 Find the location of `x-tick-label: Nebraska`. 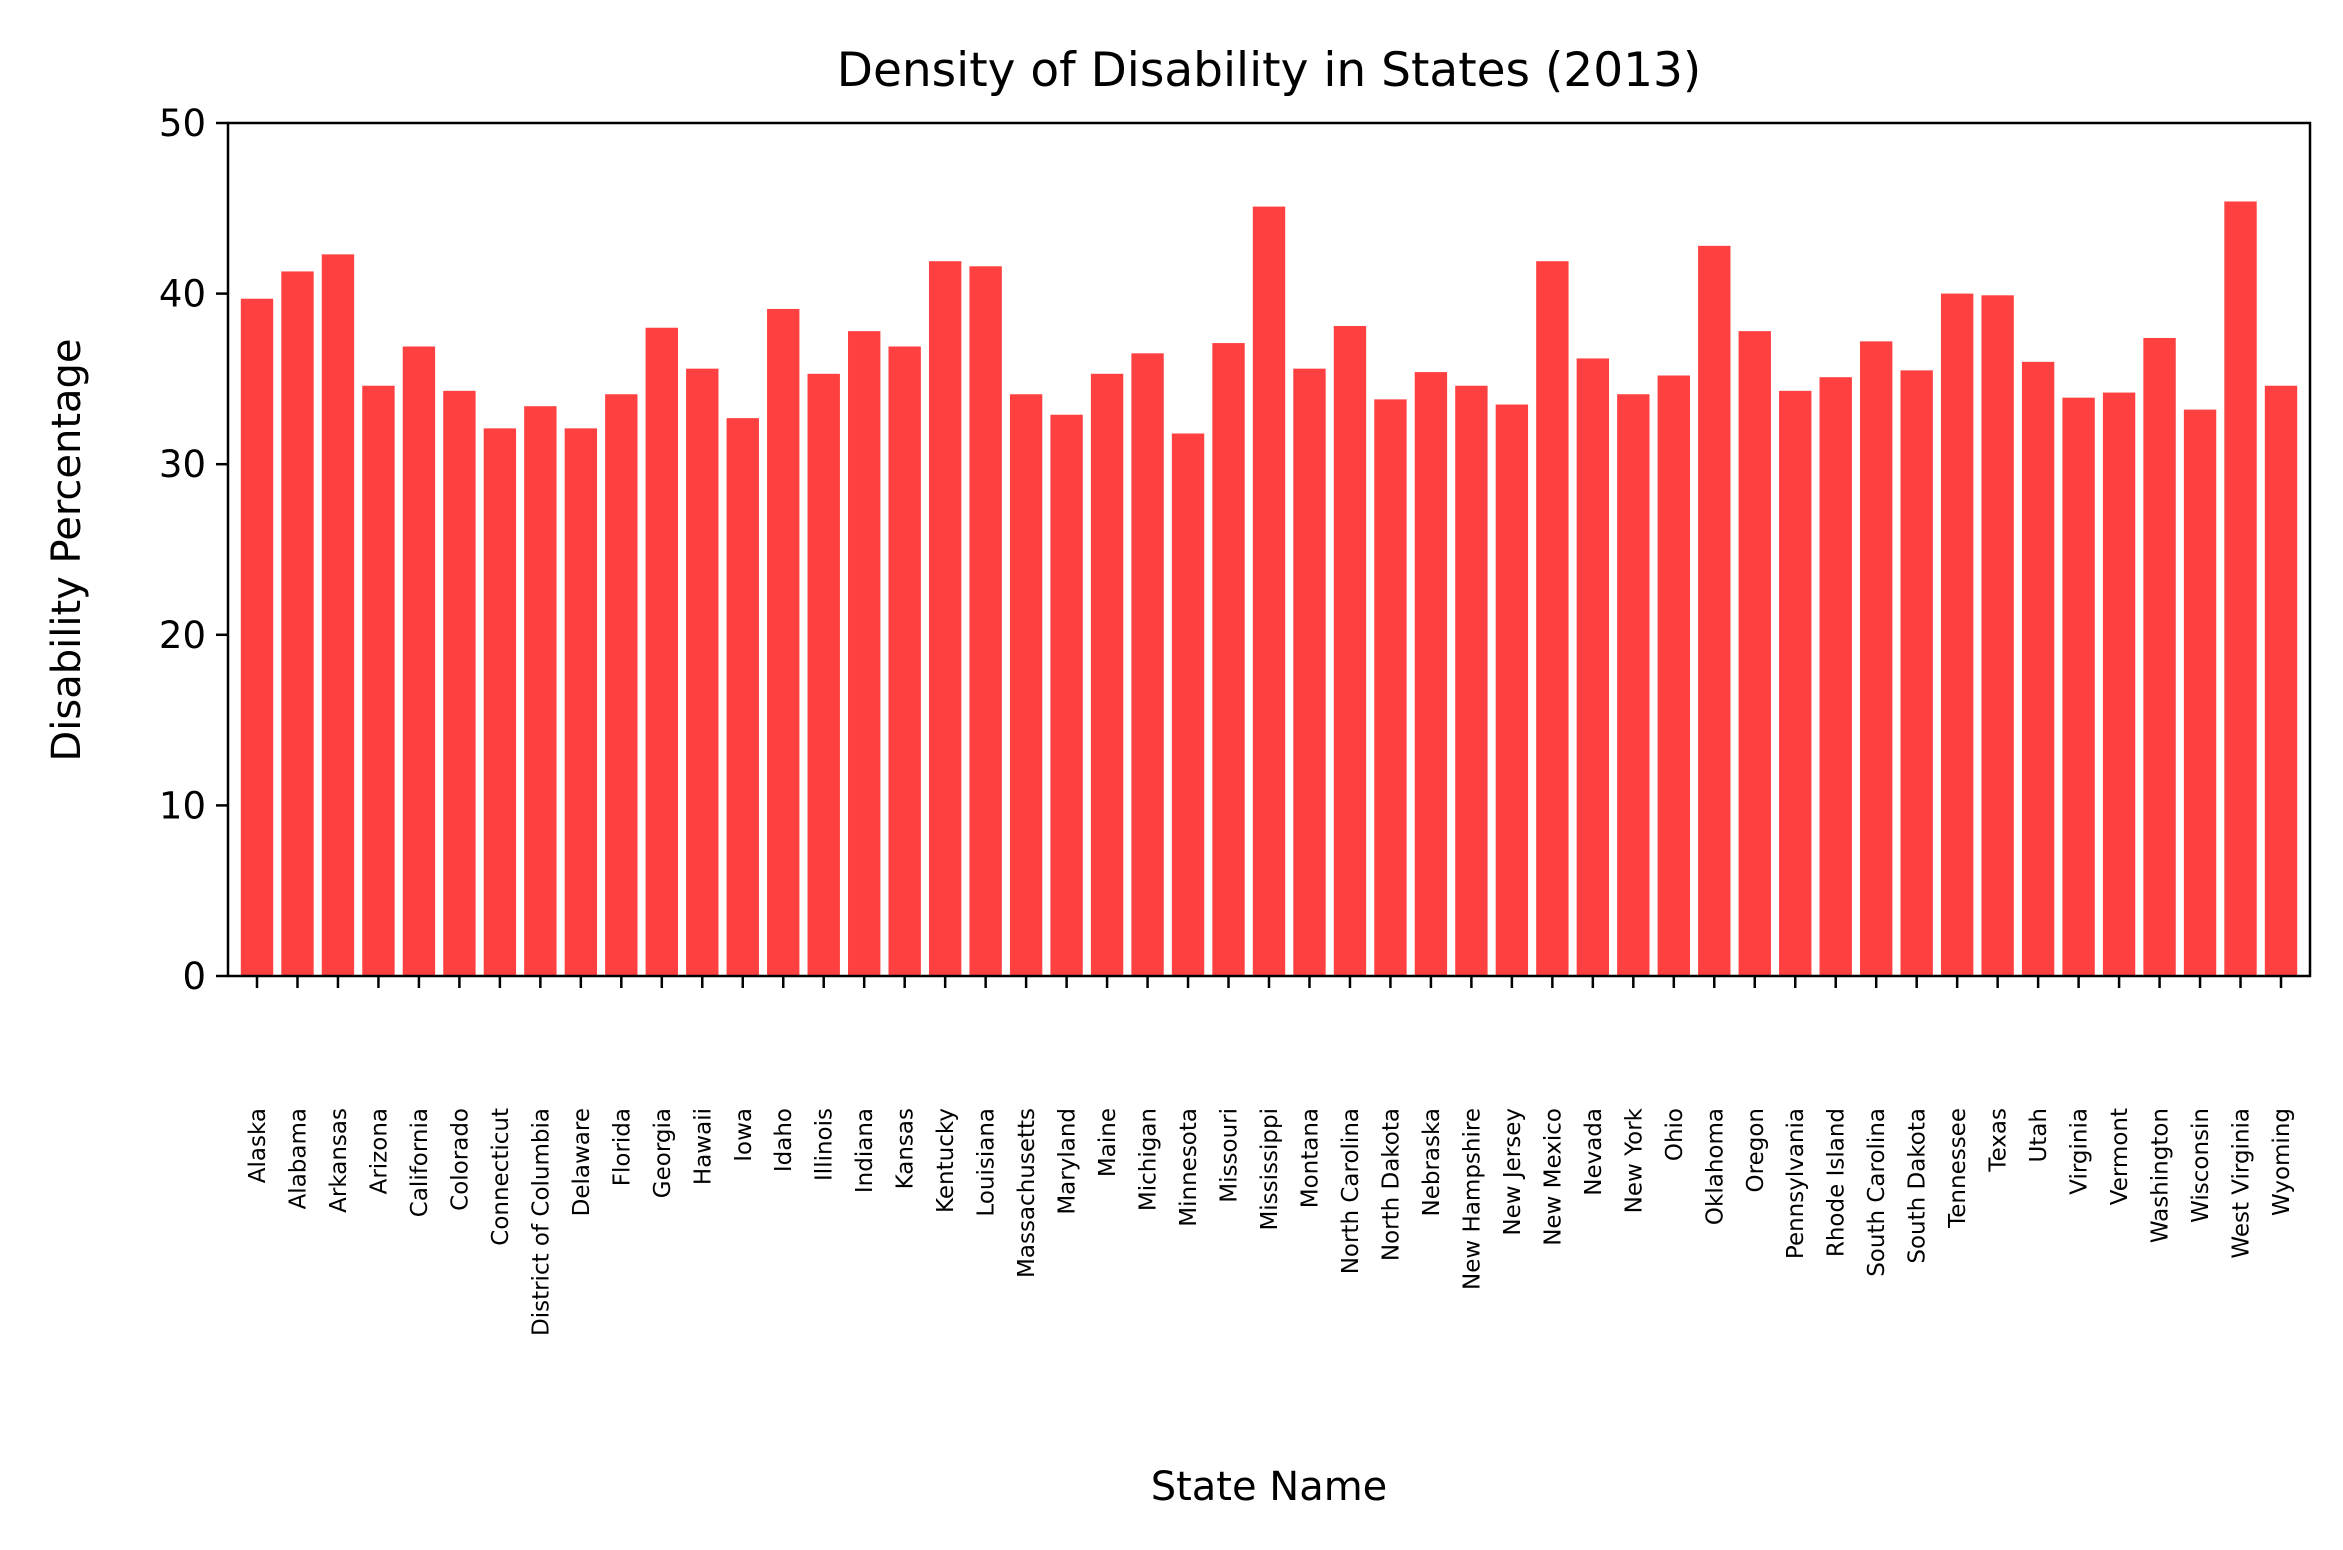

x-tick-label: Nebraska is located at coordinates (1432, 1162).